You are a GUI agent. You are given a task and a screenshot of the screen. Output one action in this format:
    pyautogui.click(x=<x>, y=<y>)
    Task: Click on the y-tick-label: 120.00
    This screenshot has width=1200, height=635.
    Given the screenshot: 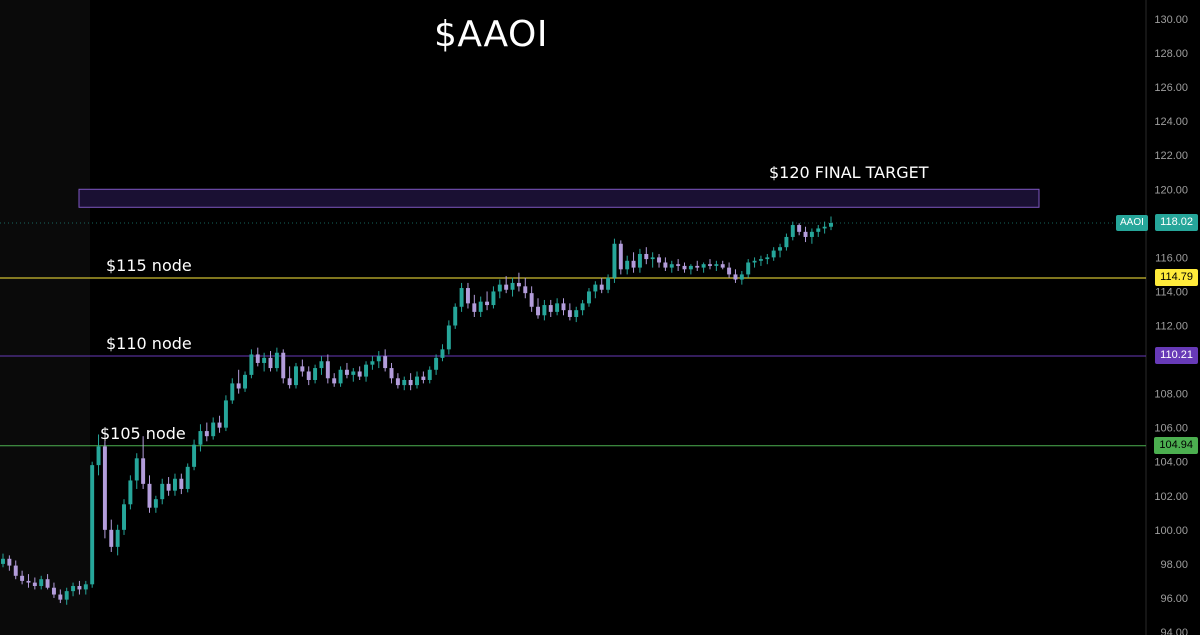 What is the action you would take?
    pyautogui.click(x=1171, y=190)
    